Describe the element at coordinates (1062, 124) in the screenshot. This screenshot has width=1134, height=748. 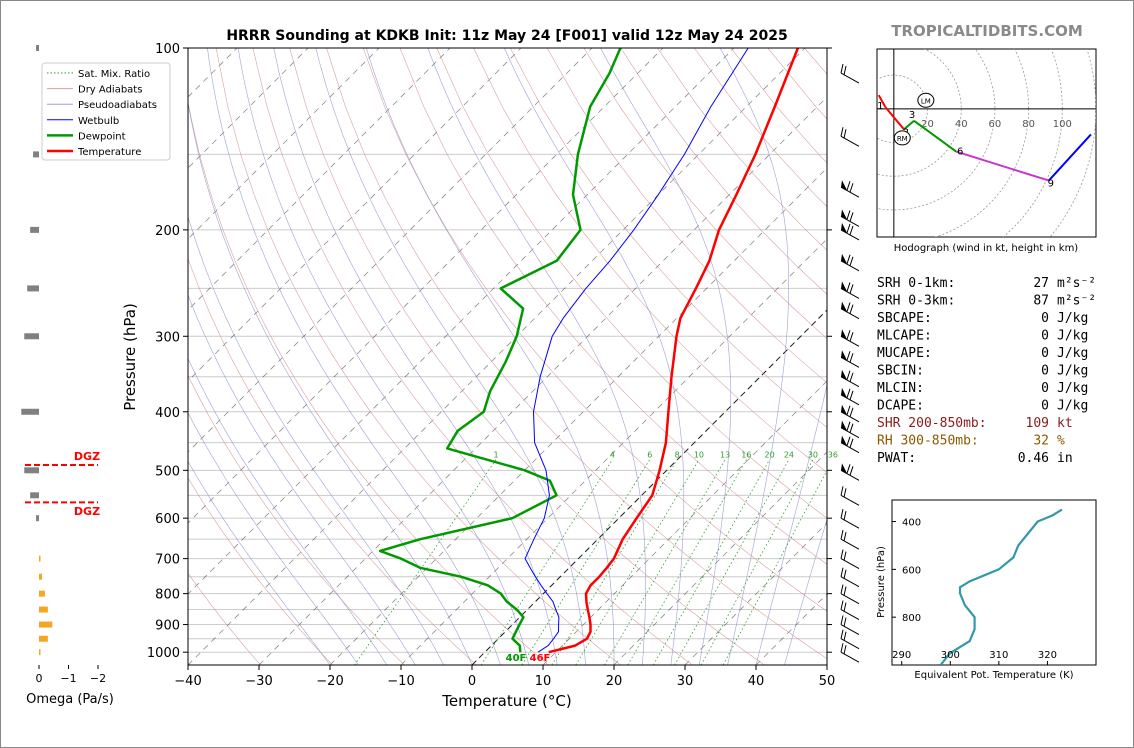
I see `hodograph-ring-label: 100` at that location.